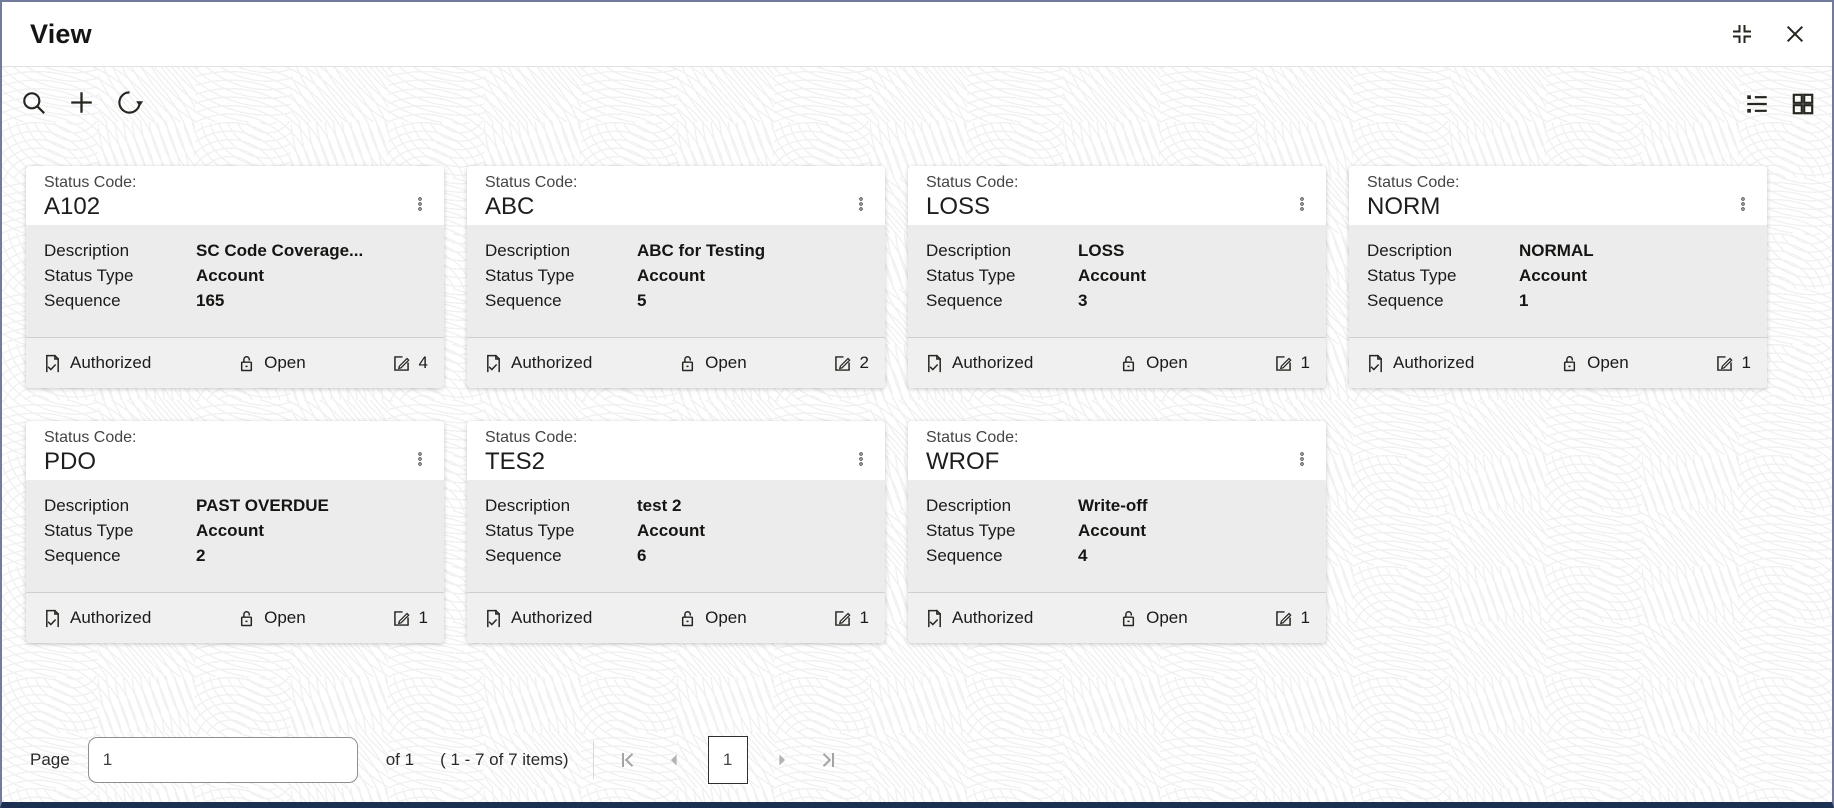 This screenshot has width=1834, height=808. Describe the element at coordinates (917, 34) in the screenshot. I see `titlebar: View` at that location.